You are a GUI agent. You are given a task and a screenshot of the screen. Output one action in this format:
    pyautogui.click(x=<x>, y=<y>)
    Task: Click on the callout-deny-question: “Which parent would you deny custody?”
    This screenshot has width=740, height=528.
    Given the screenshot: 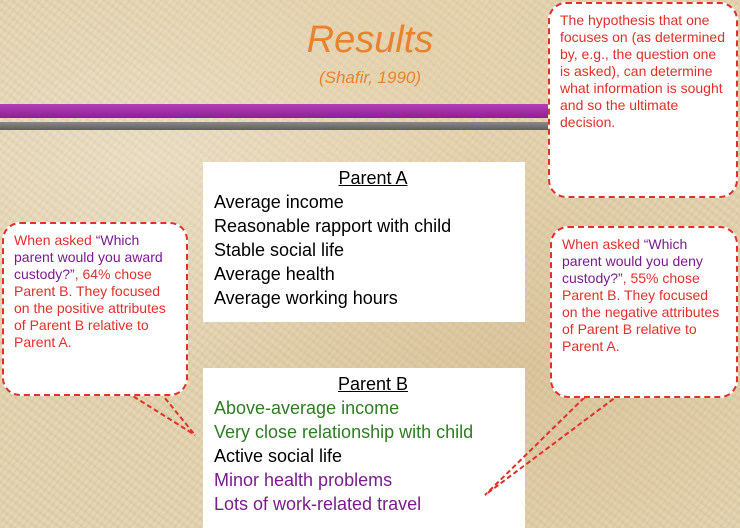 What is the action you would take?
    pyautogui.click(x=632, y=261)
    